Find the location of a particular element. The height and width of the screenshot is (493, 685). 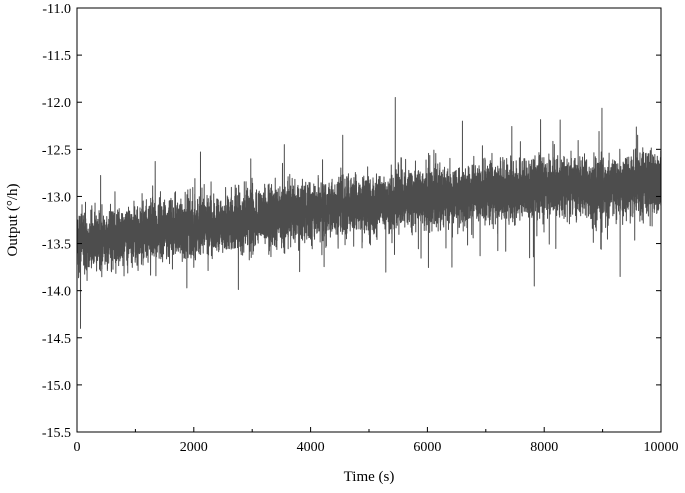

y-tick-label: -11.0 is located at coordinates (56, 9).